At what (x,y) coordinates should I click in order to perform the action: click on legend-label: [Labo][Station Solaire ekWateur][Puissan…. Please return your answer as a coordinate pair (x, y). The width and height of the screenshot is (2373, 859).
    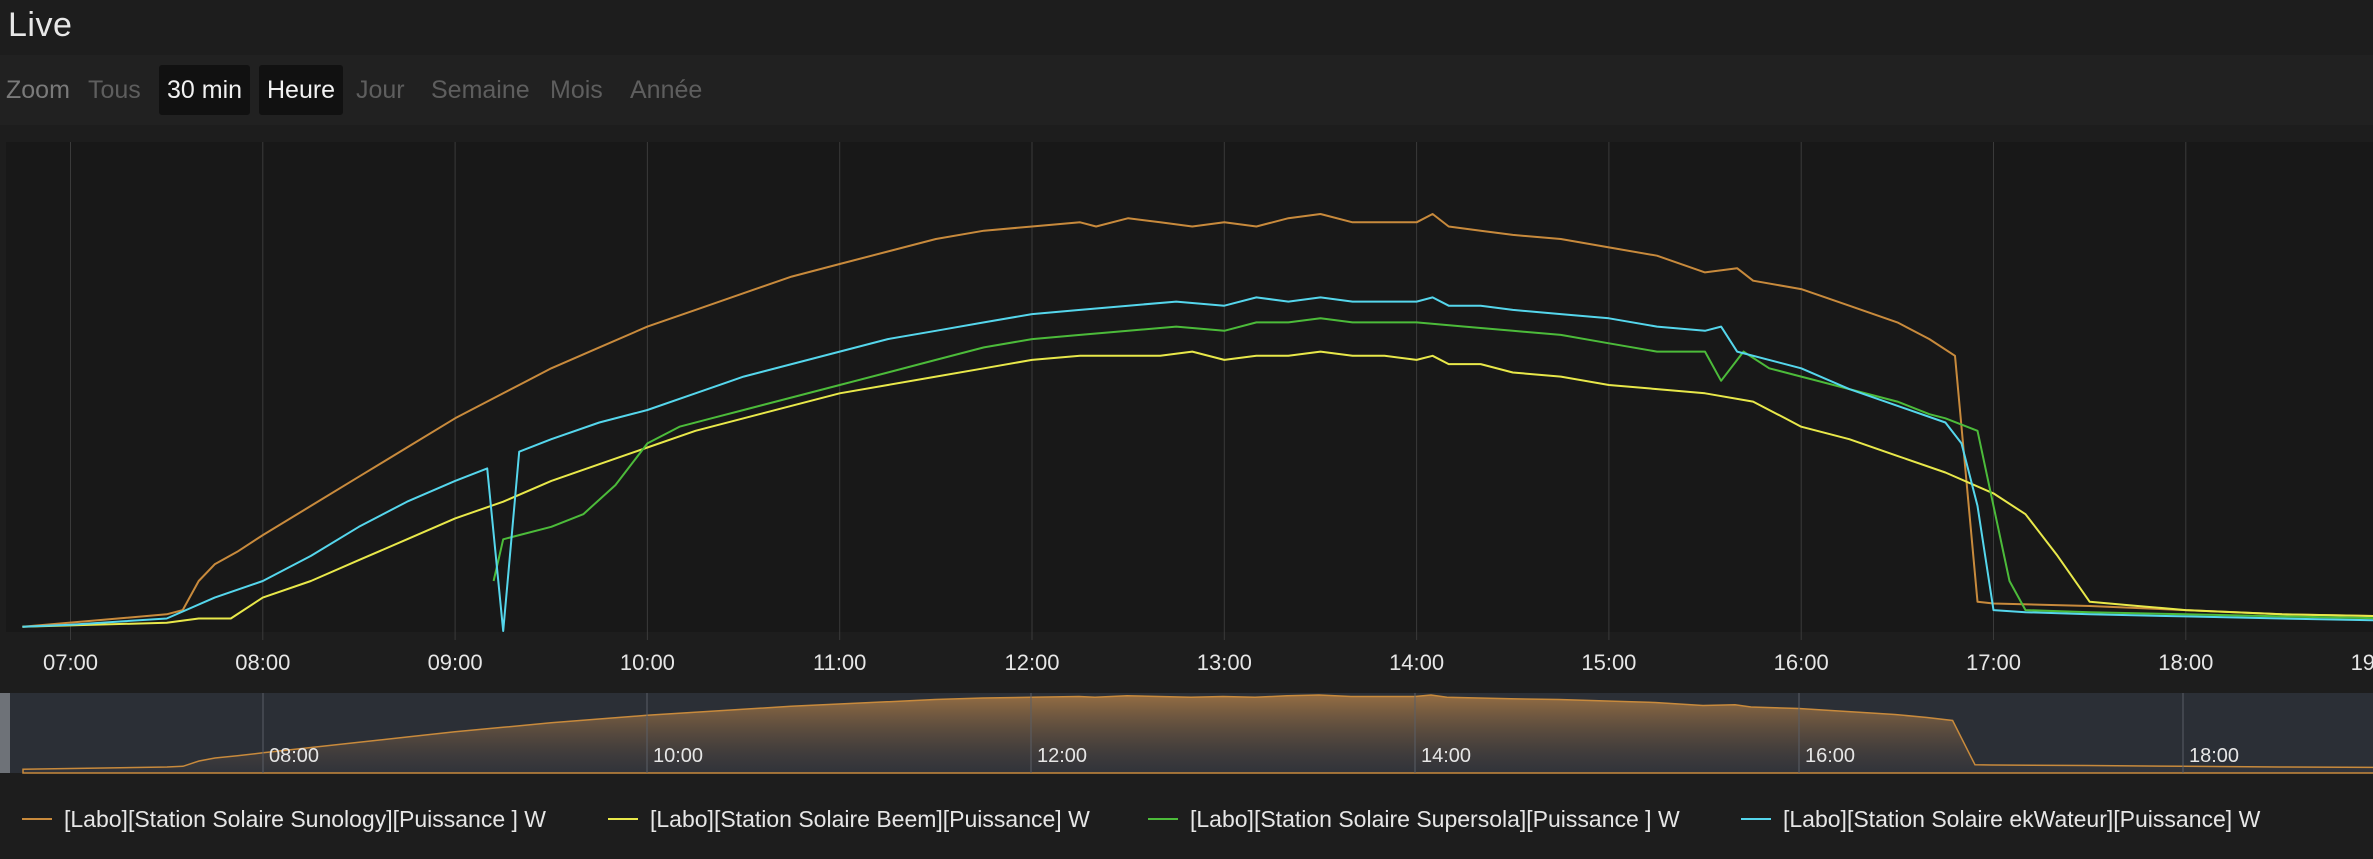
    Looking at the image, I should click on (2022, 819).